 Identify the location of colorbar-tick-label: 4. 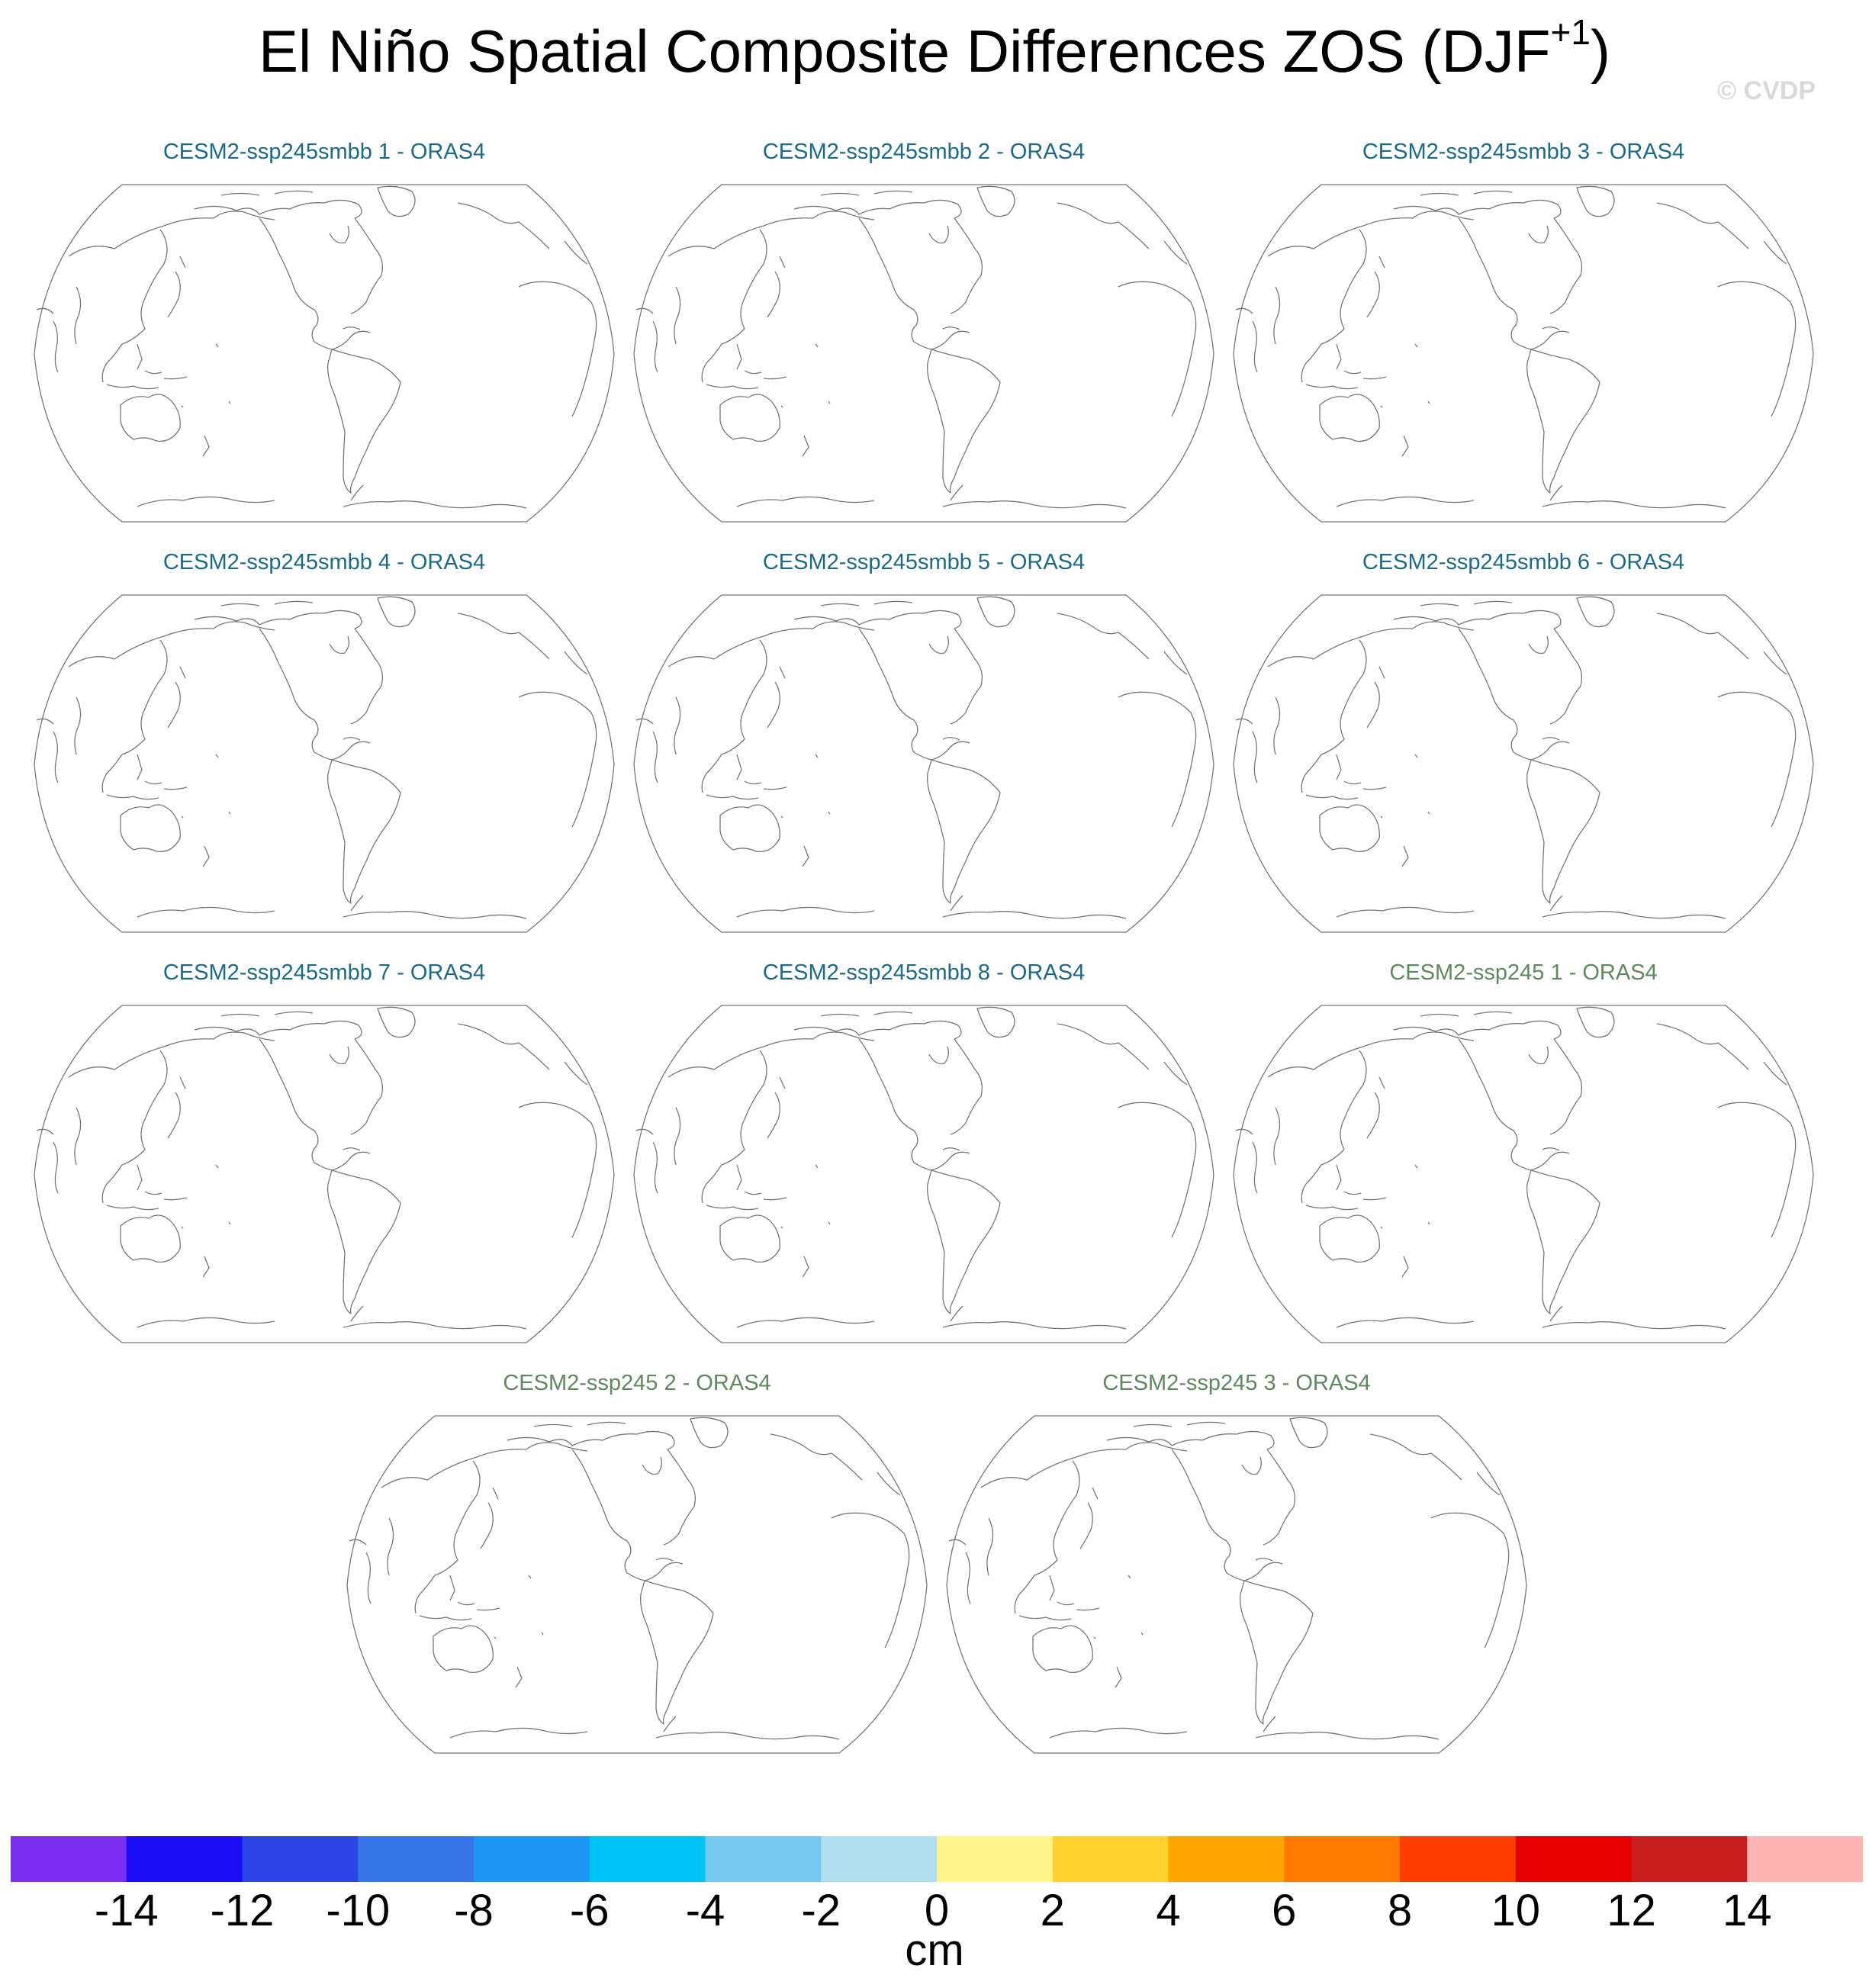
(1169, 1911).